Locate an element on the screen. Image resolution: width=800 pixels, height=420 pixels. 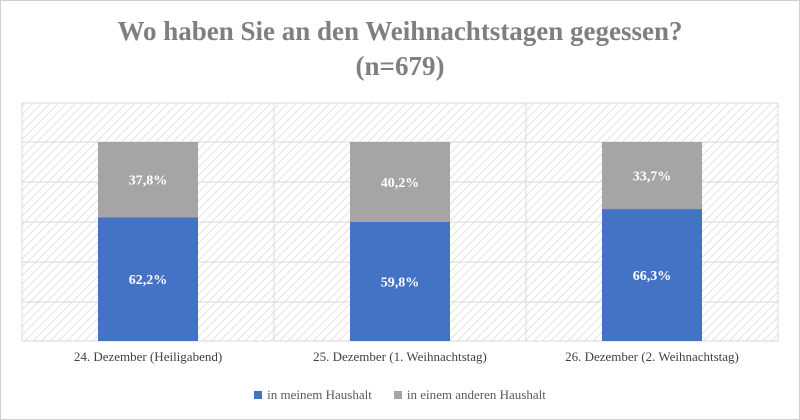
x-tick-label-2: 26. Dezember (2. Weihnachtstag) is located at coordinates (652, 356).